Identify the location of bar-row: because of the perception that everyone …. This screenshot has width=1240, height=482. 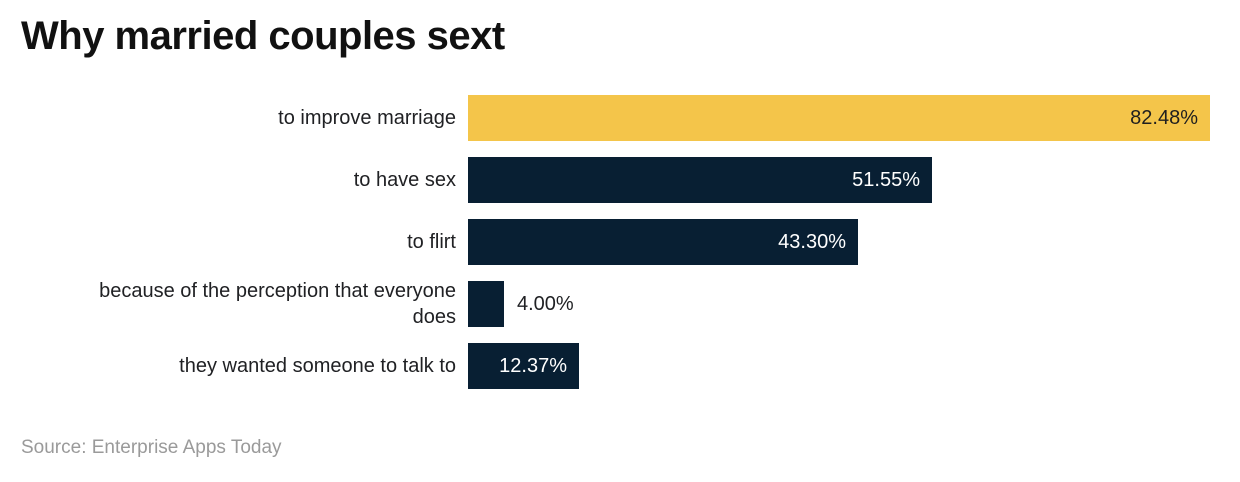
(620, 304).